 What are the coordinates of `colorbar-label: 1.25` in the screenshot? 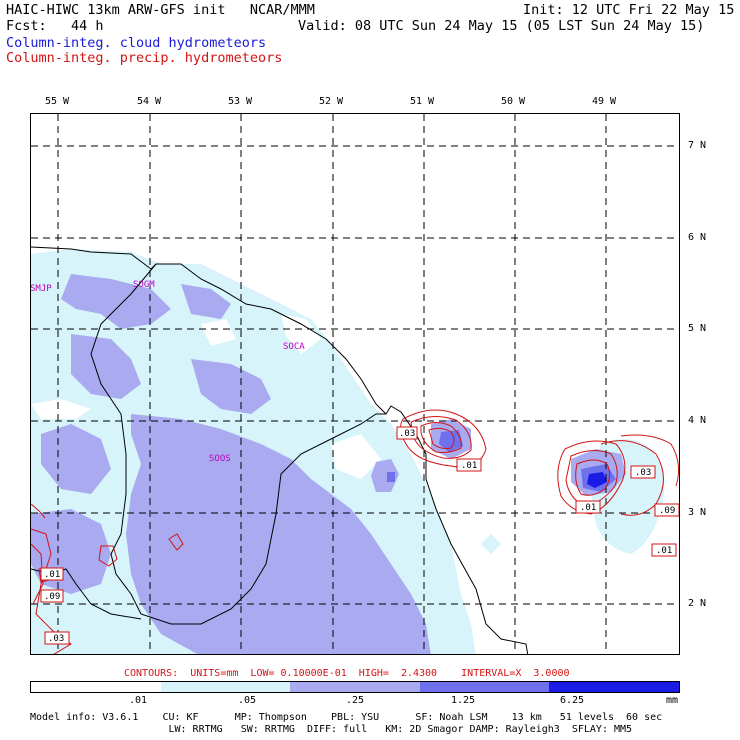 It's located at (463, 700).